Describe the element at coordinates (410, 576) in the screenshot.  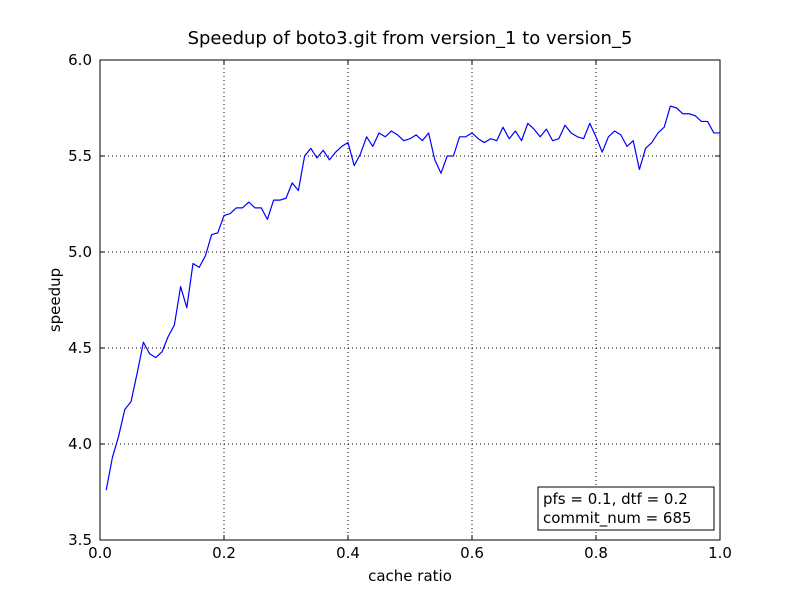
I see `x-axis-label: cache ratio` at that location.